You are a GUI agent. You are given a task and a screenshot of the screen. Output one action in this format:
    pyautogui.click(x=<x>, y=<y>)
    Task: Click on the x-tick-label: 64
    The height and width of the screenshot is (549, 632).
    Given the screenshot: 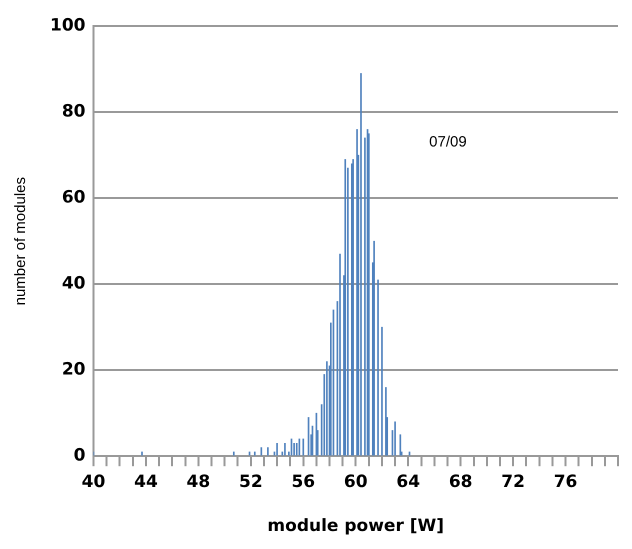 What is the action you would take?
    pyautogui.click(x=408, y=482)
    